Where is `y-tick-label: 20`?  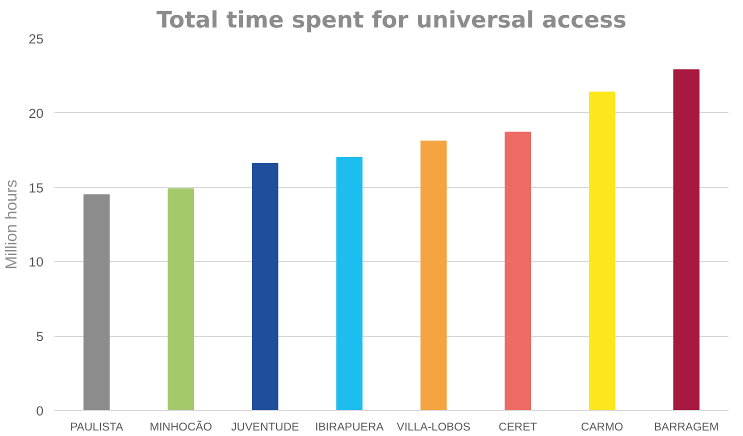 y-tick-label: 20 is located at coordinates (36, 113).